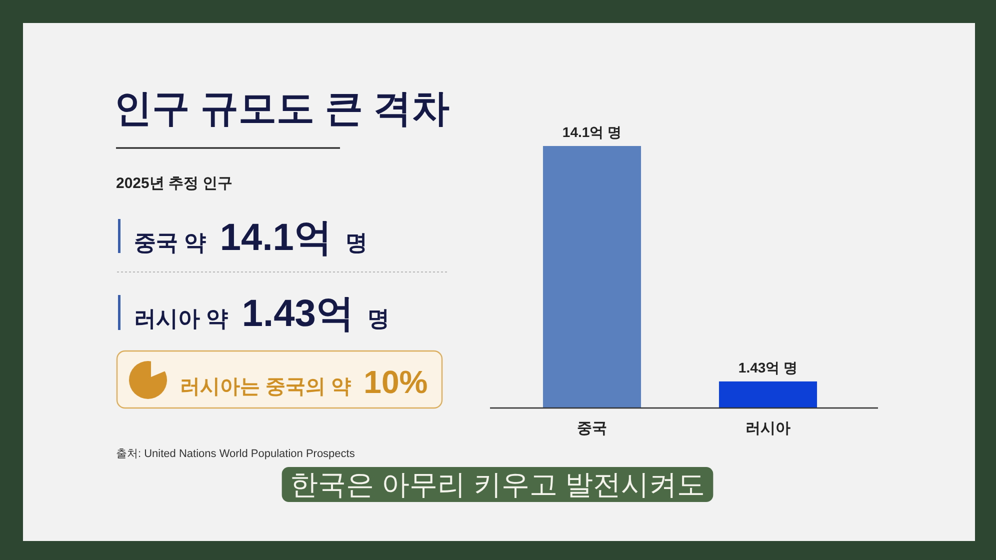 The height and width of the screenshot is (560, 996). Describe the element at coordinates (174, 183) in the screenshot. I see `text: 2025년 추정 인구` at that location.